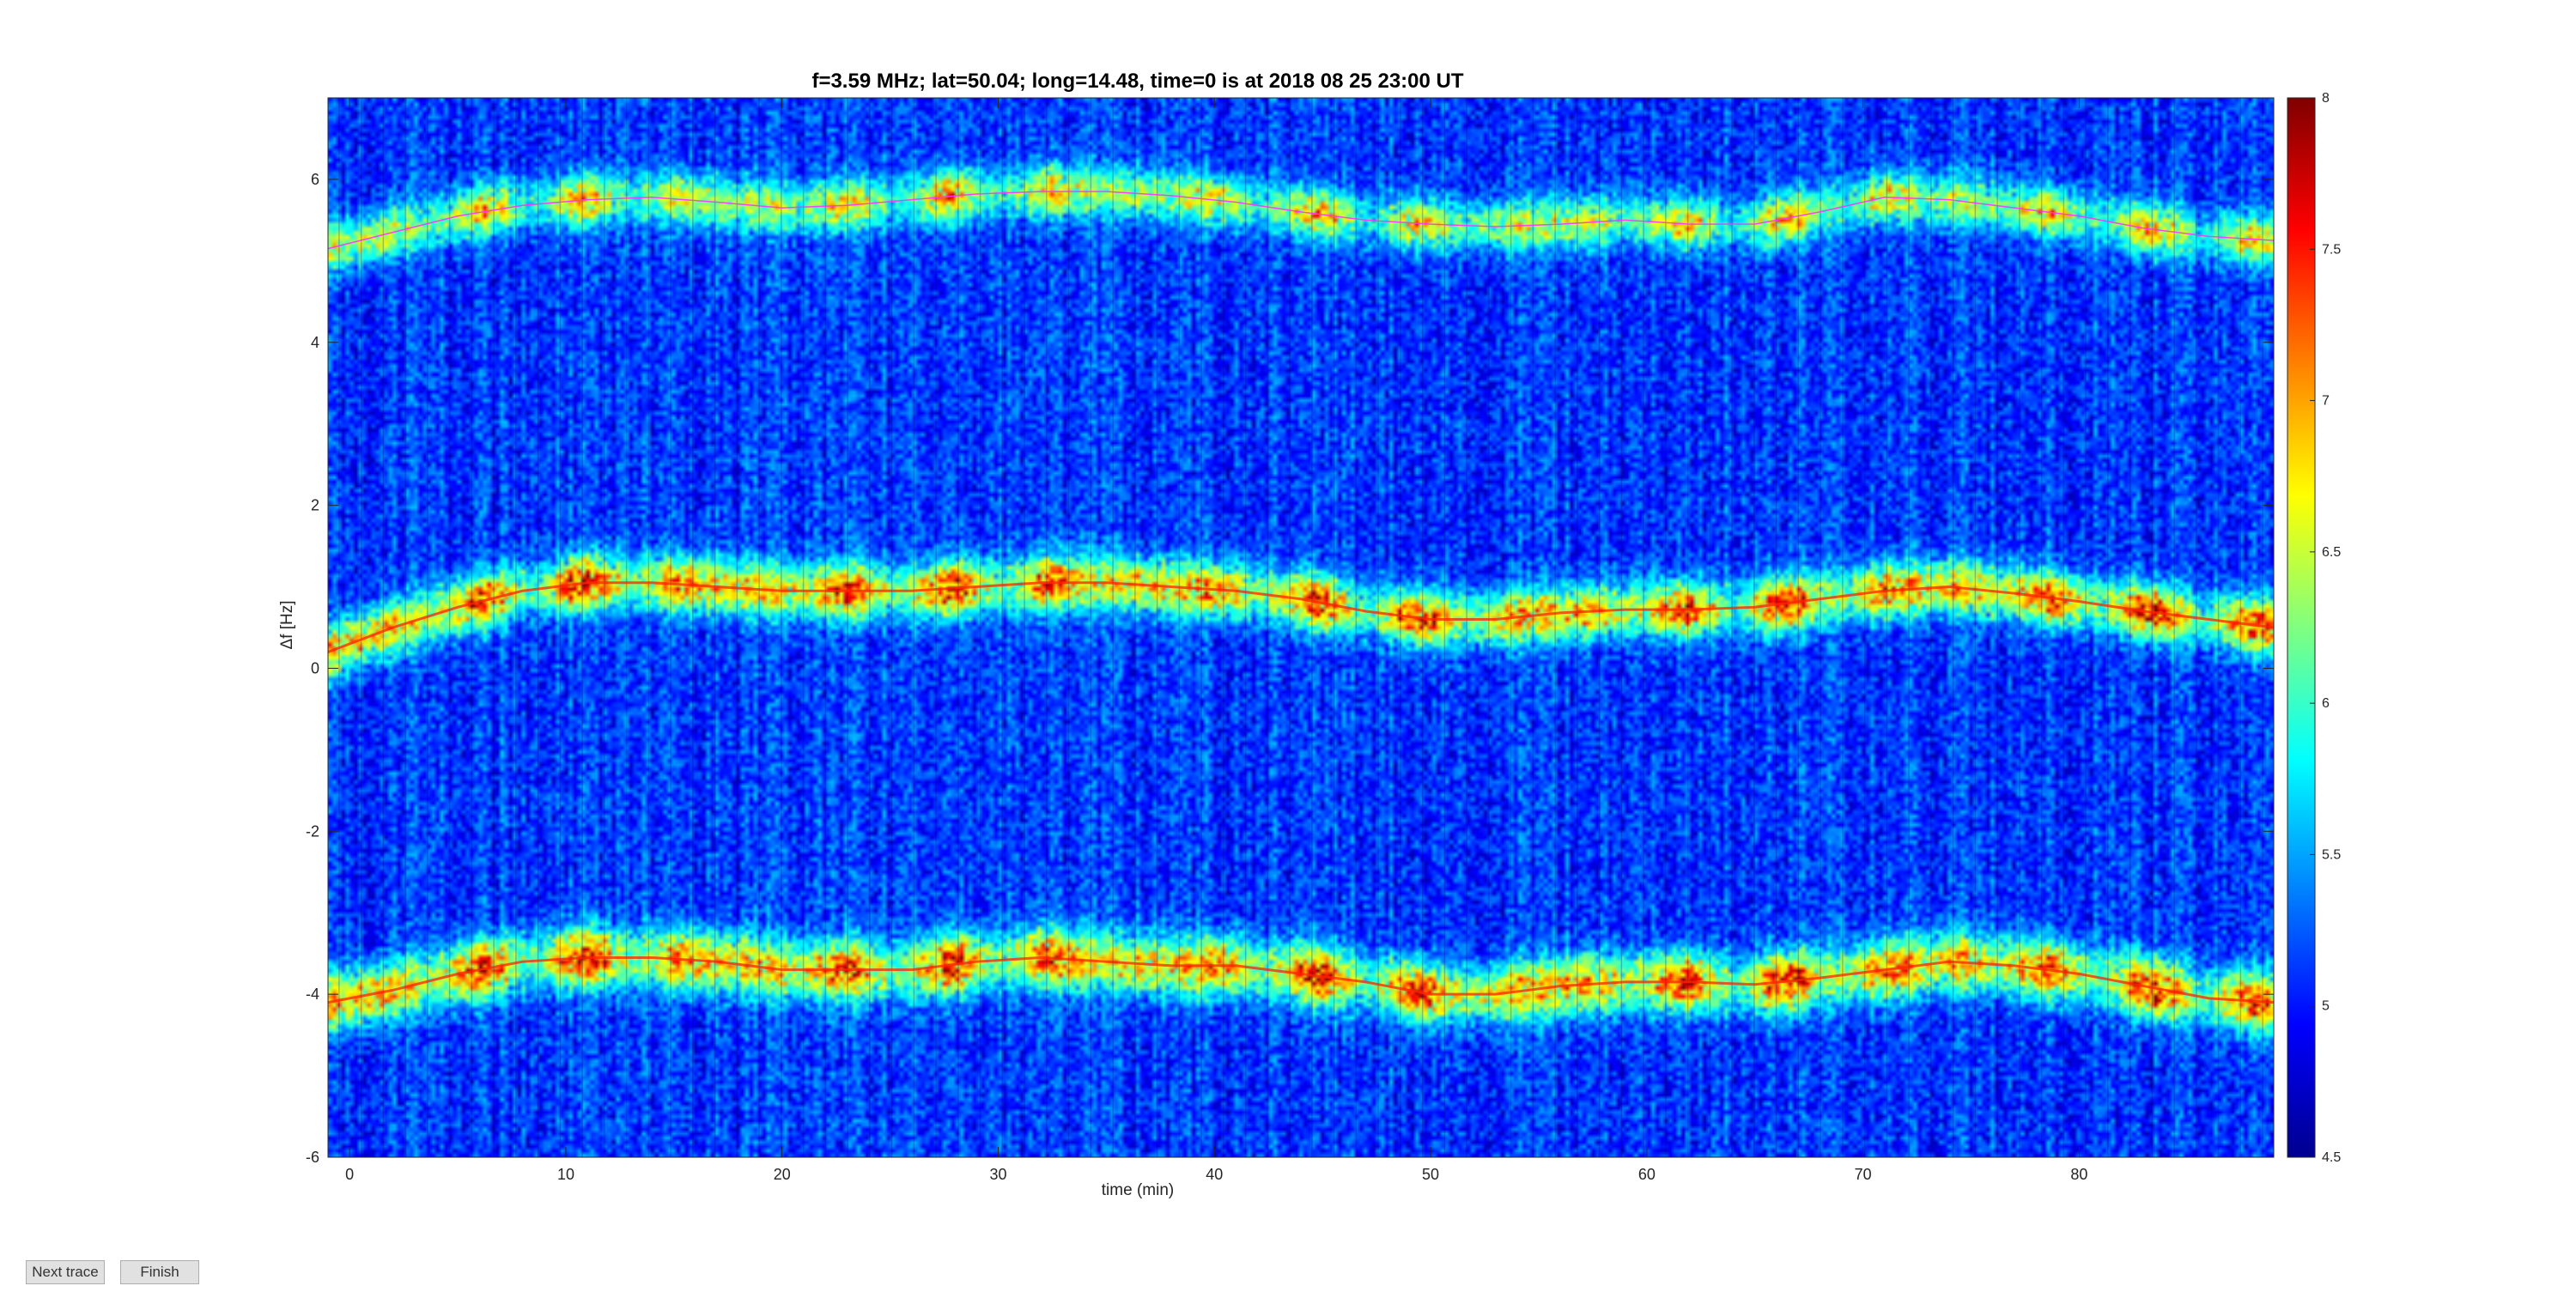  What do you see at coordinates (2326, 703) in the screenshot?
I see `colorbar-tick-label: 6` at bounding box center [2326, 703].